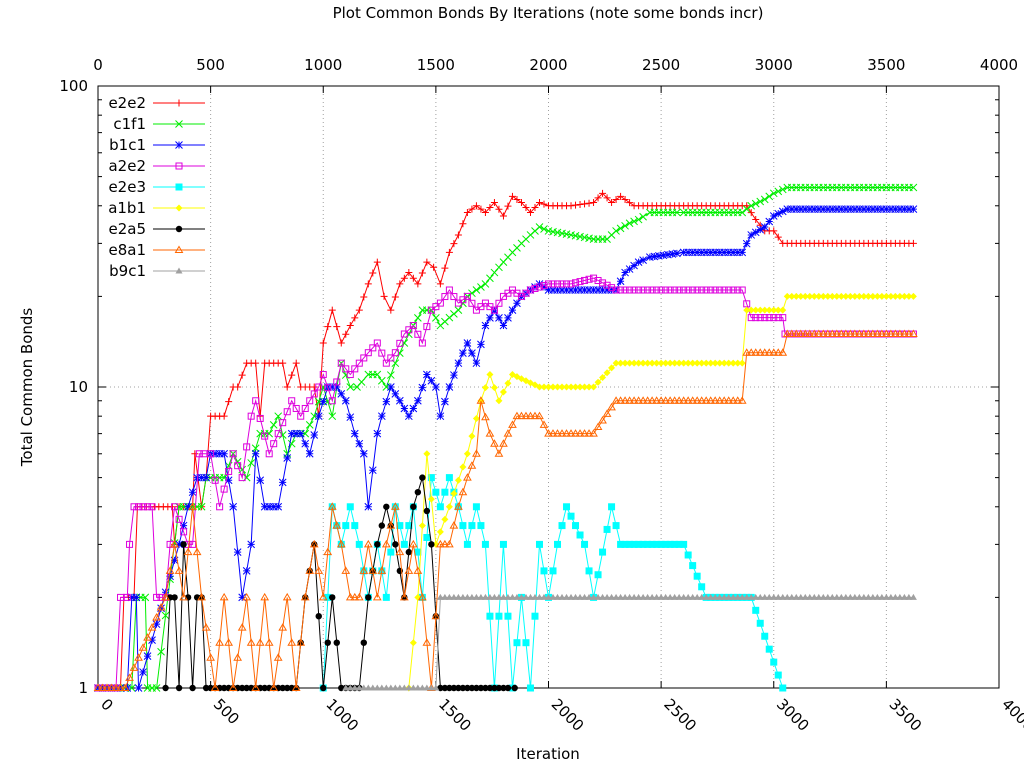  What do you see at coordinates (774, 65) in the screenshot?
I see `x-tick-label-top: 3000` at bounding box center [774, 65].